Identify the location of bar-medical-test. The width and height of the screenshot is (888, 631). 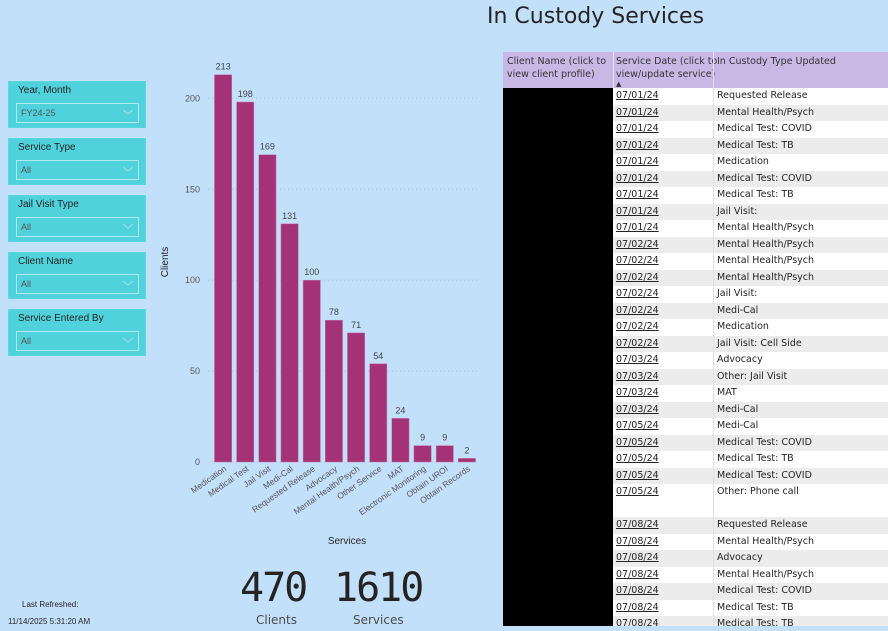
(245, 282).